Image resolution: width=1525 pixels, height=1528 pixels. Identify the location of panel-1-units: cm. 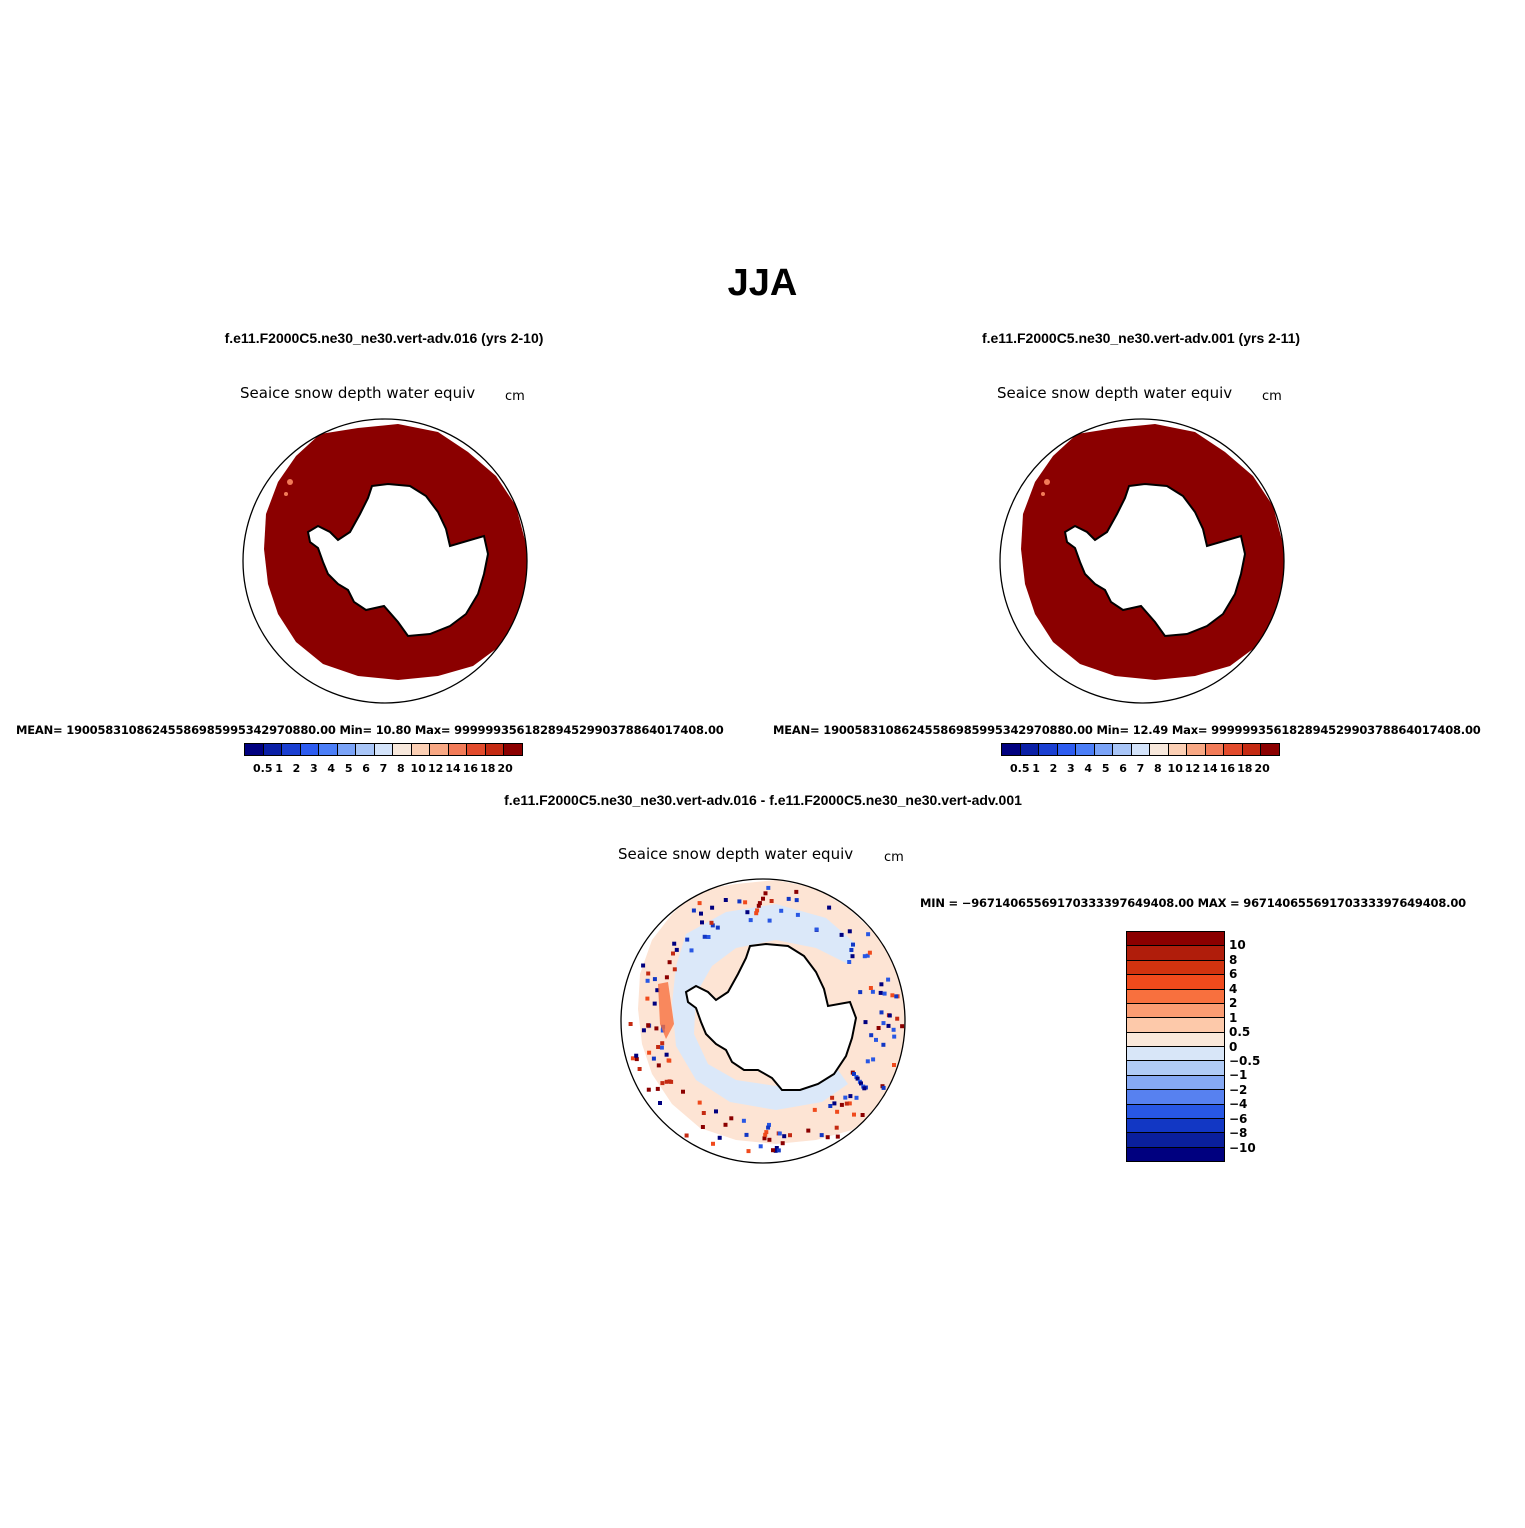
(515, 396).